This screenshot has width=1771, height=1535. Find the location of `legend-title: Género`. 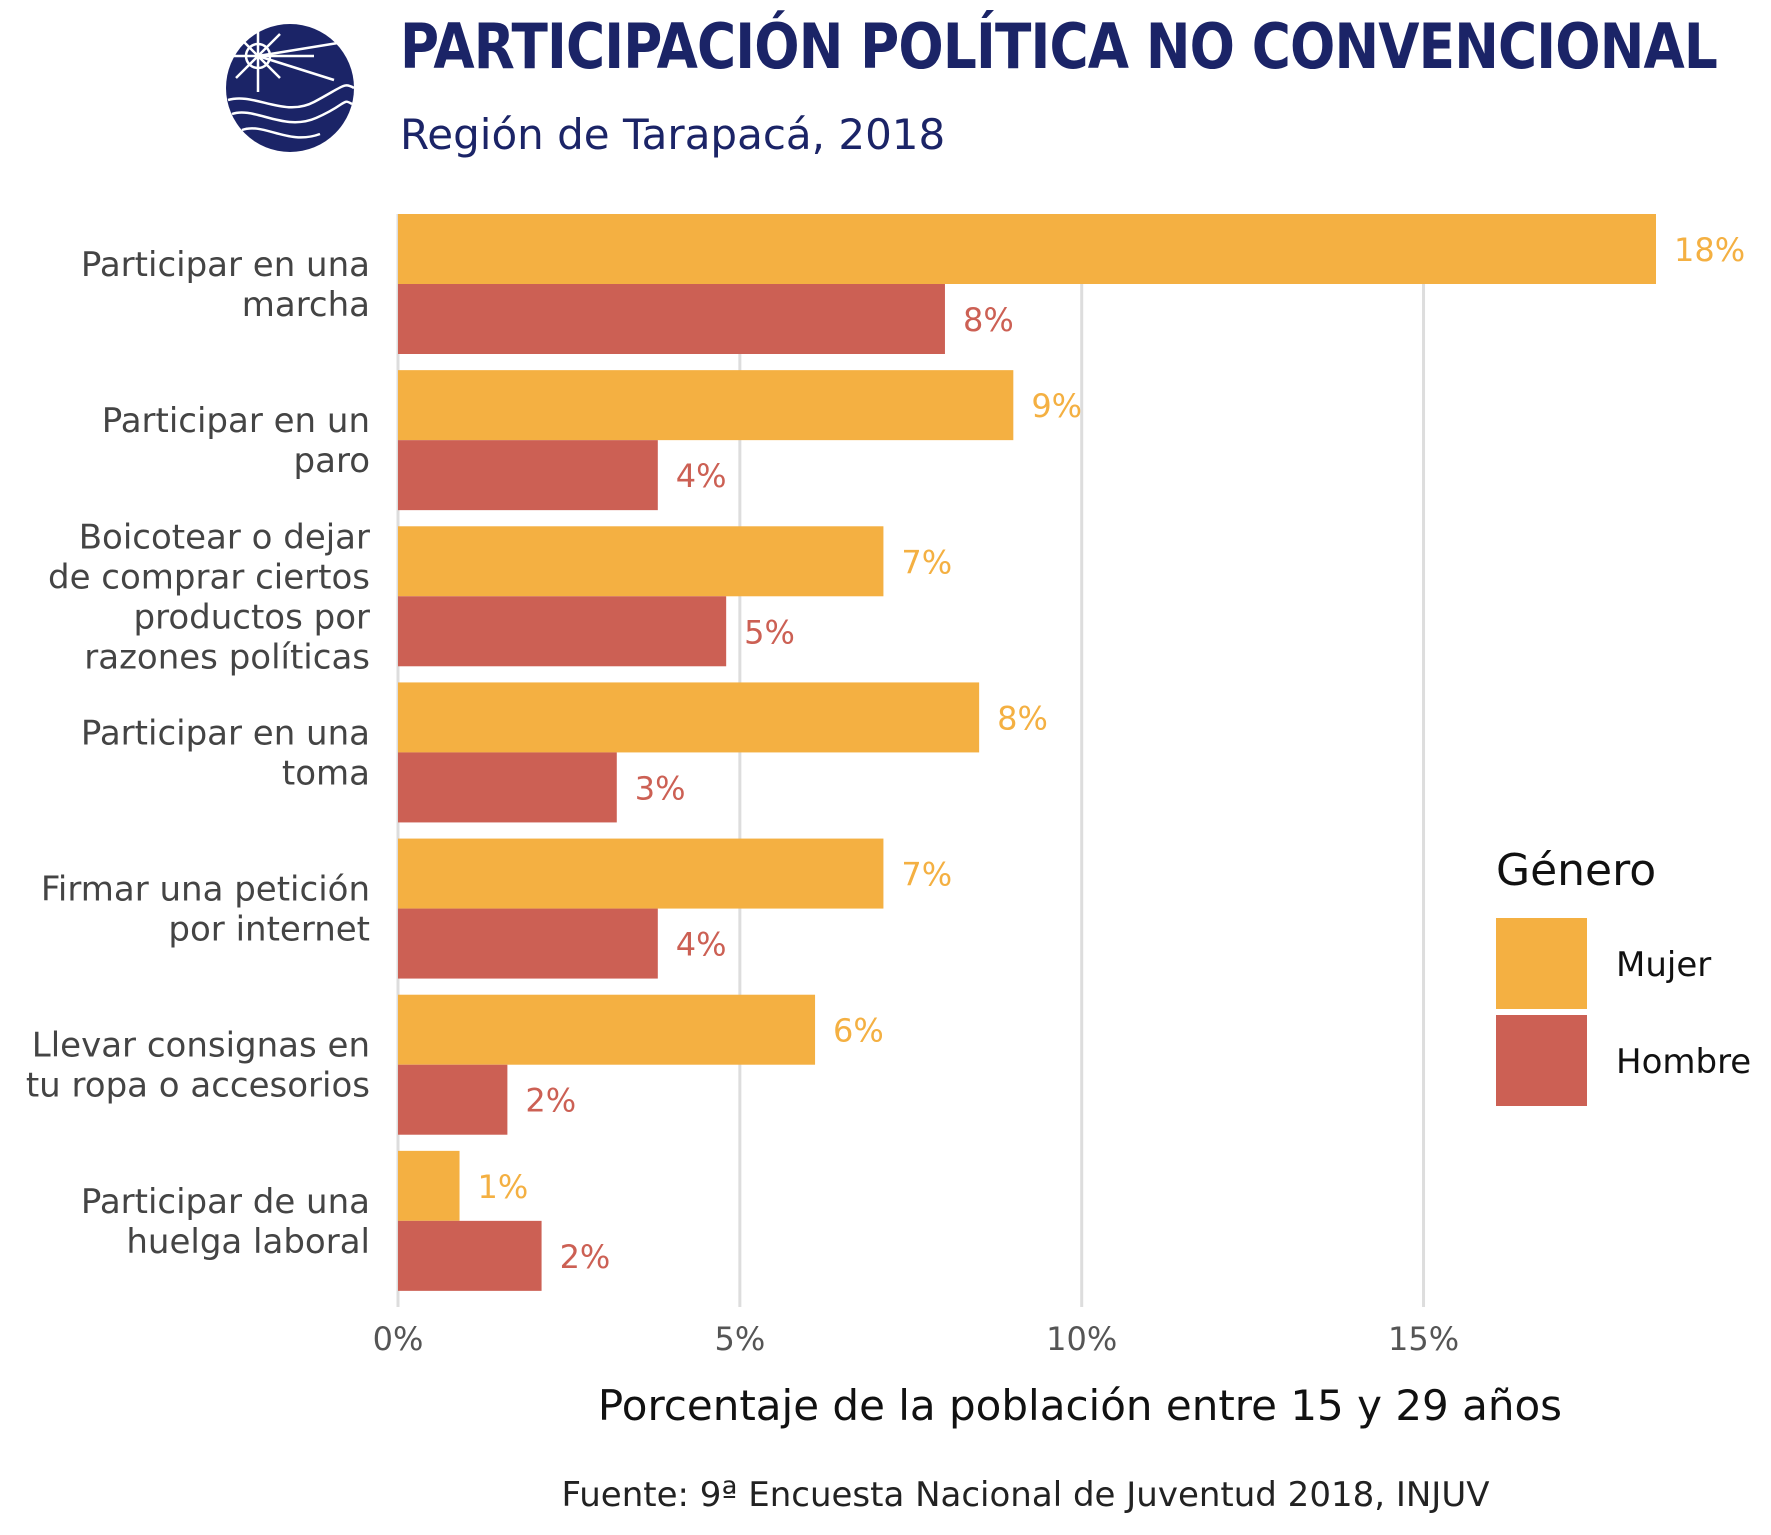

legend-title: Género is located at coordinates (1576, 870).